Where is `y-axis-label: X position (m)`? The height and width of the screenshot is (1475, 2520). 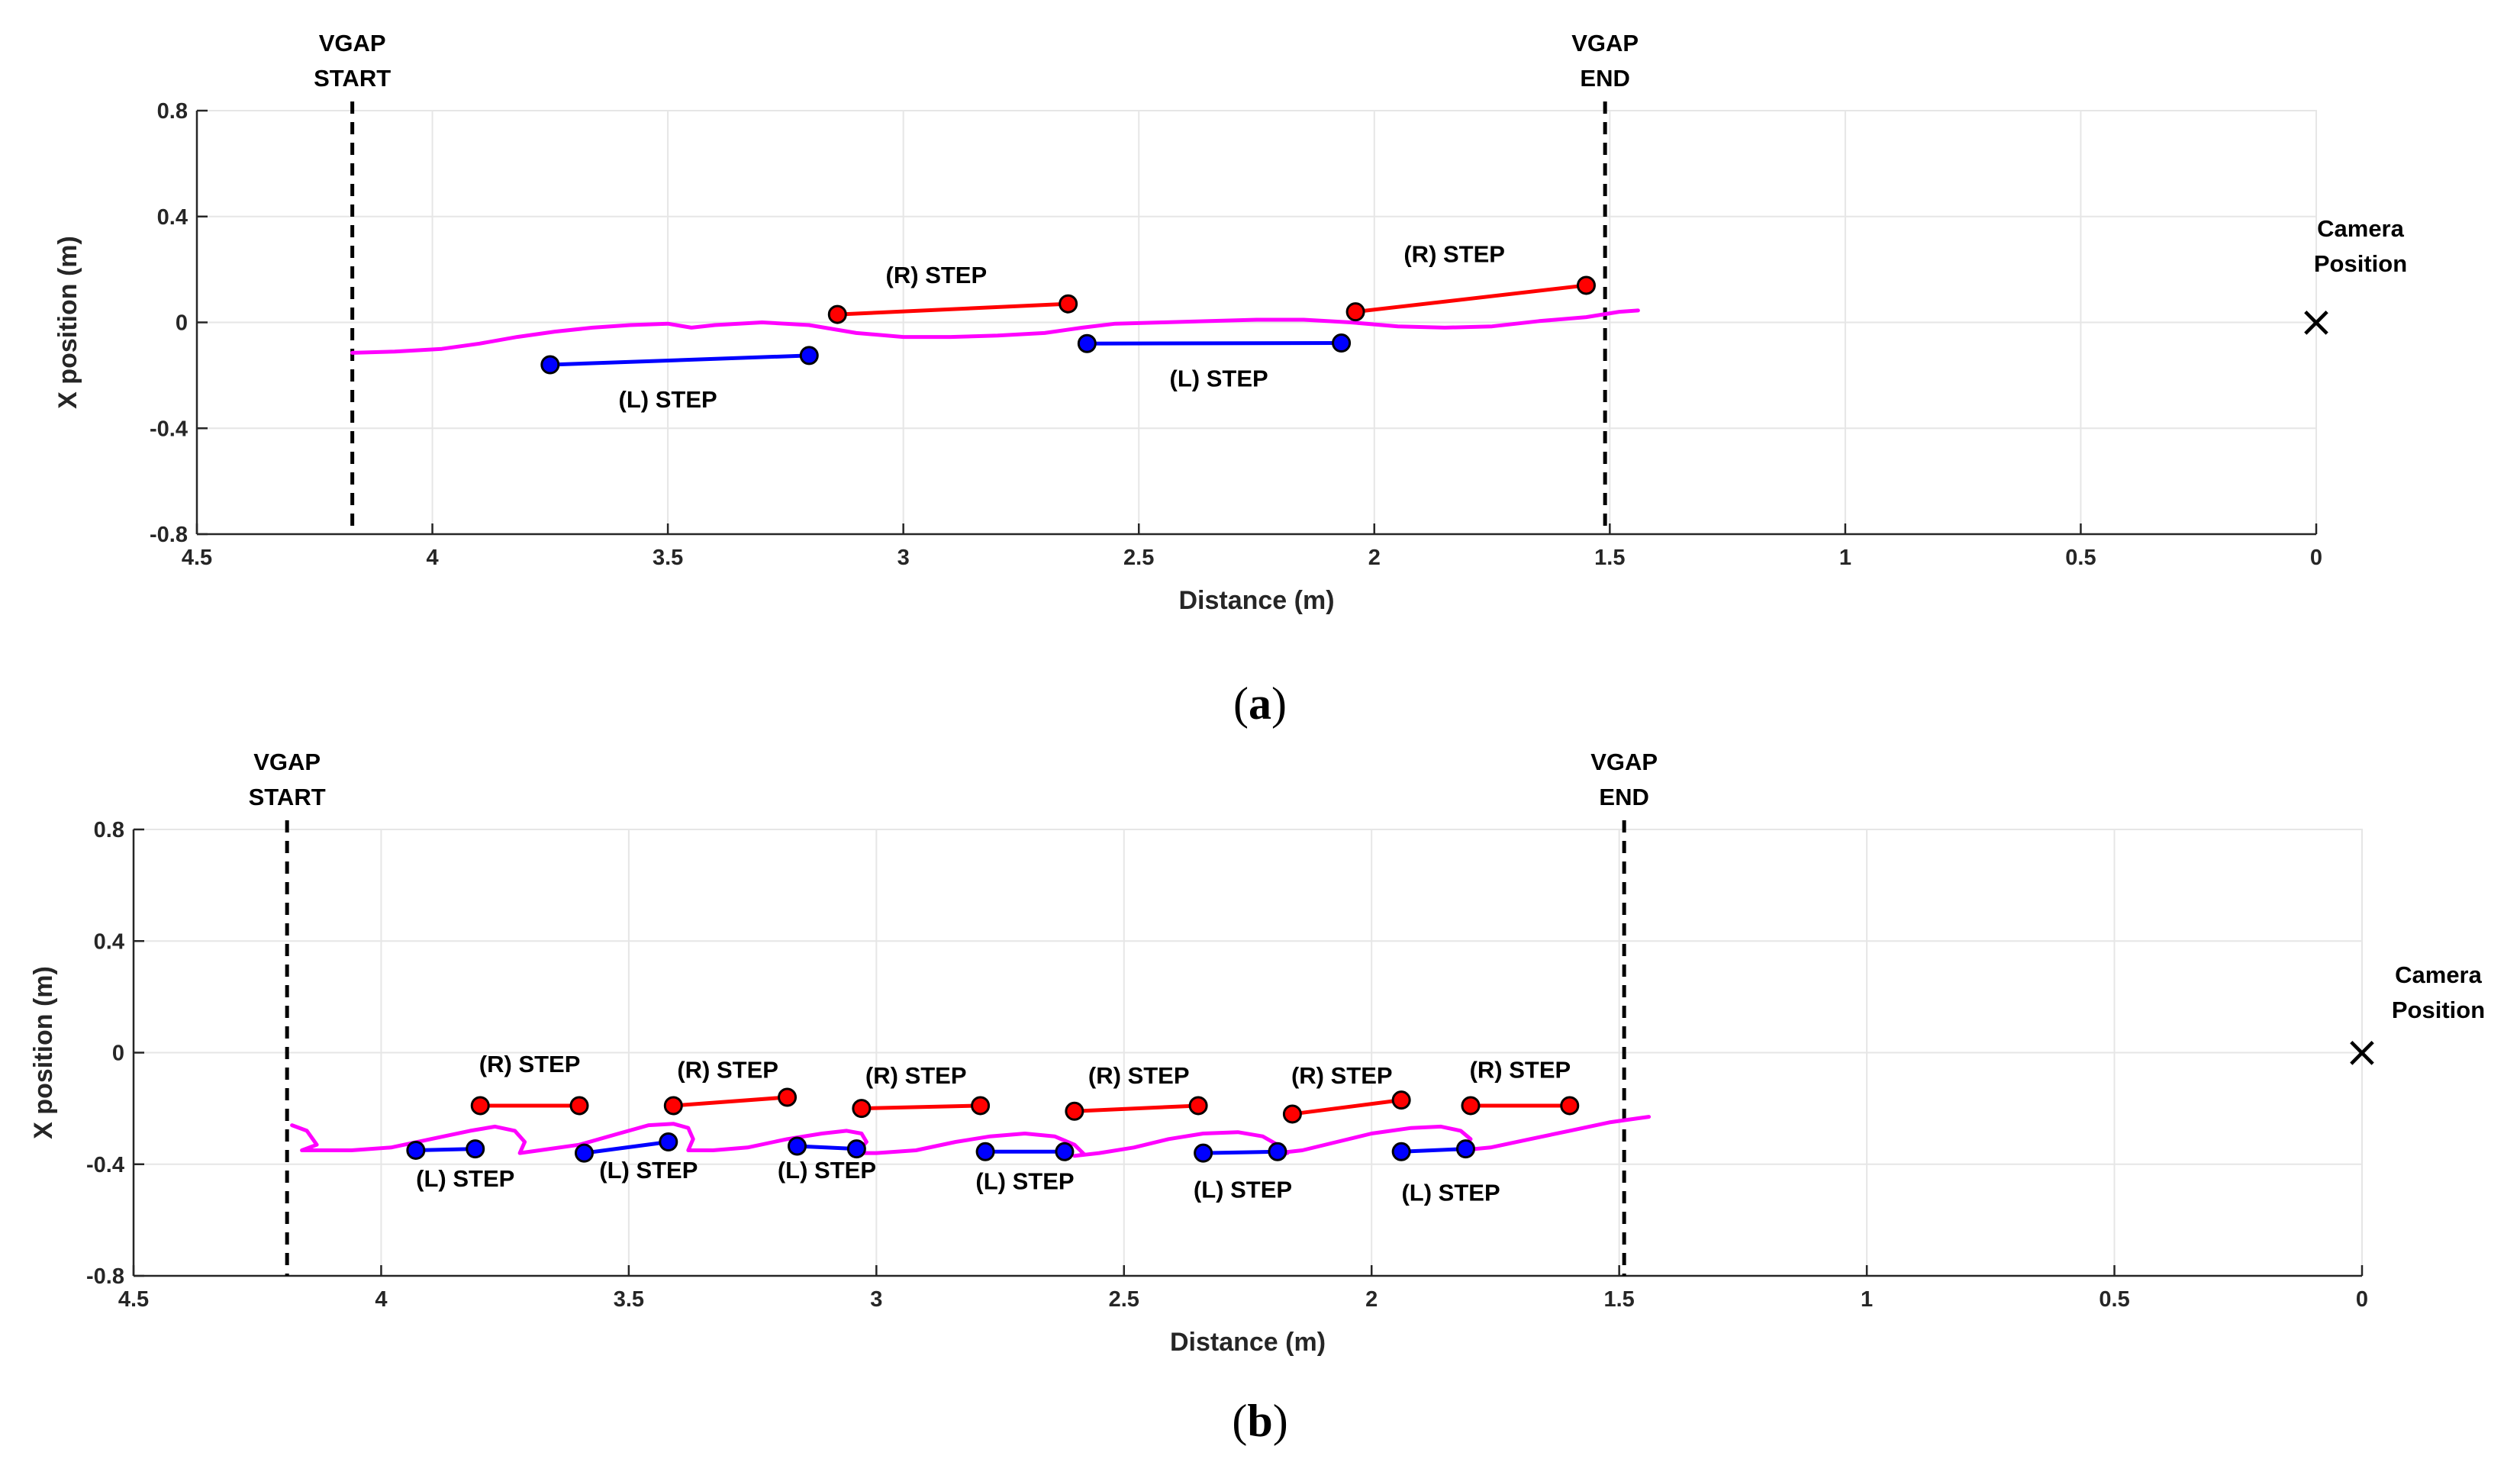 y-axis-label: X position (m) is located at coordinates (43, 1052).